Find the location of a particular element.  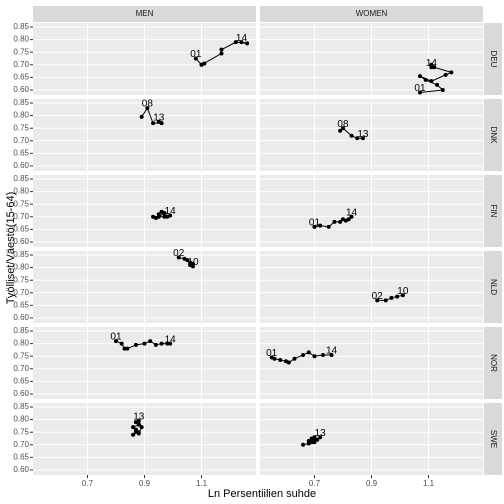

y-axis-title: Työlliset/Väestö(15-64) is located at coordinates (11, 248).